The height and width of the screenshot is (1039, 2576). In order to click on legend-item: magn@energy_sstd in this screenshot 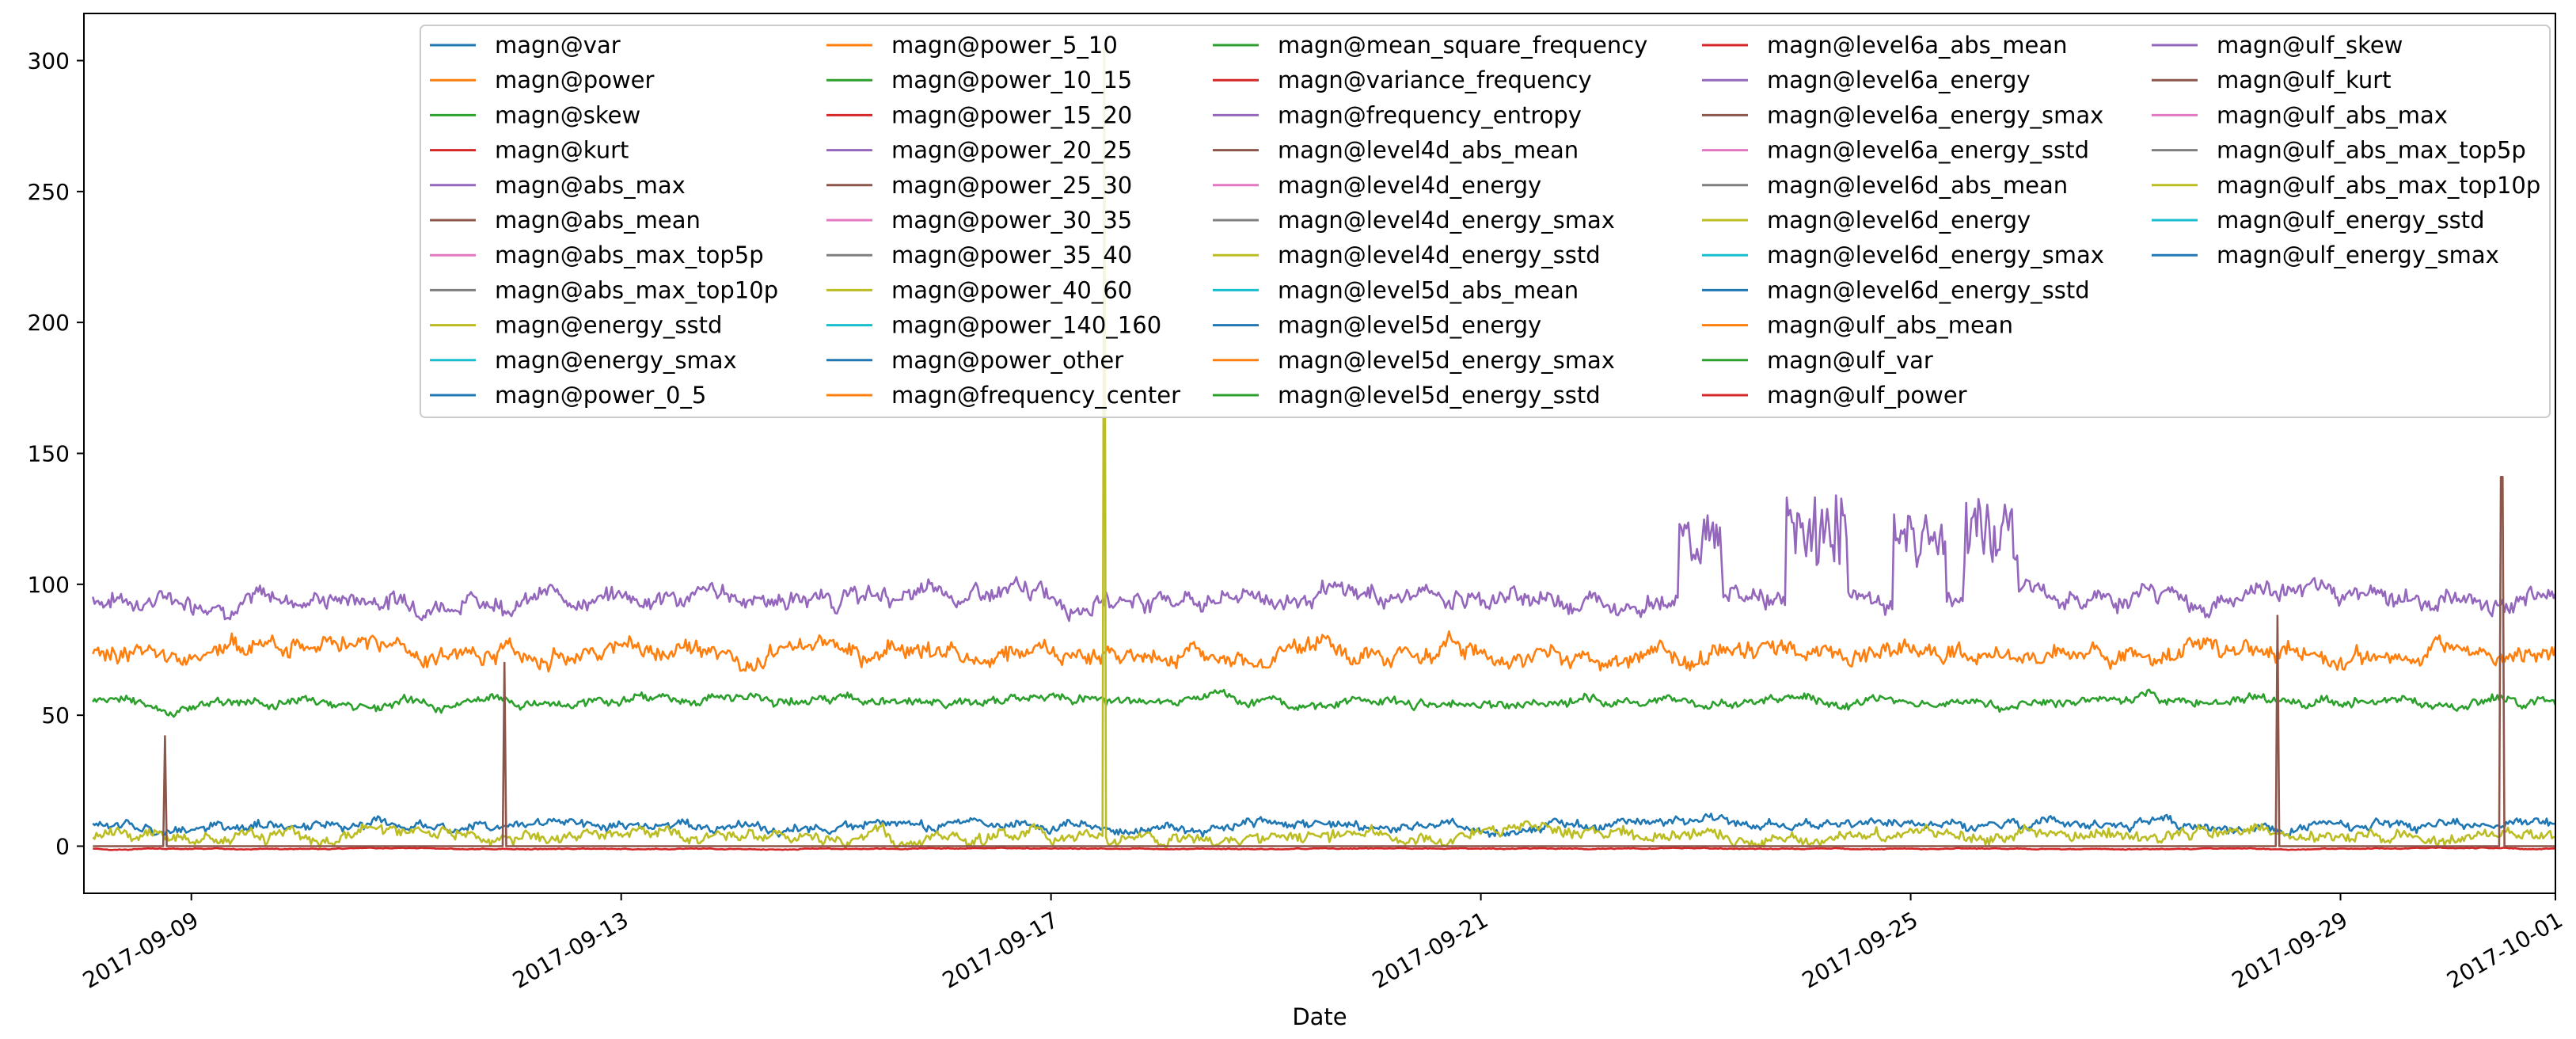, I will do `click(576, 325)`.